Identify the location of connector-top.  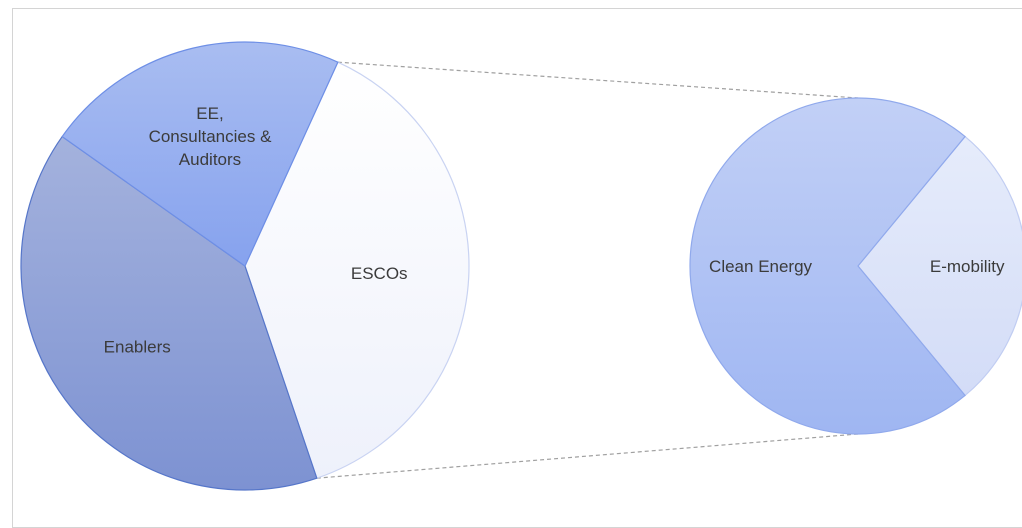
(598, 80).